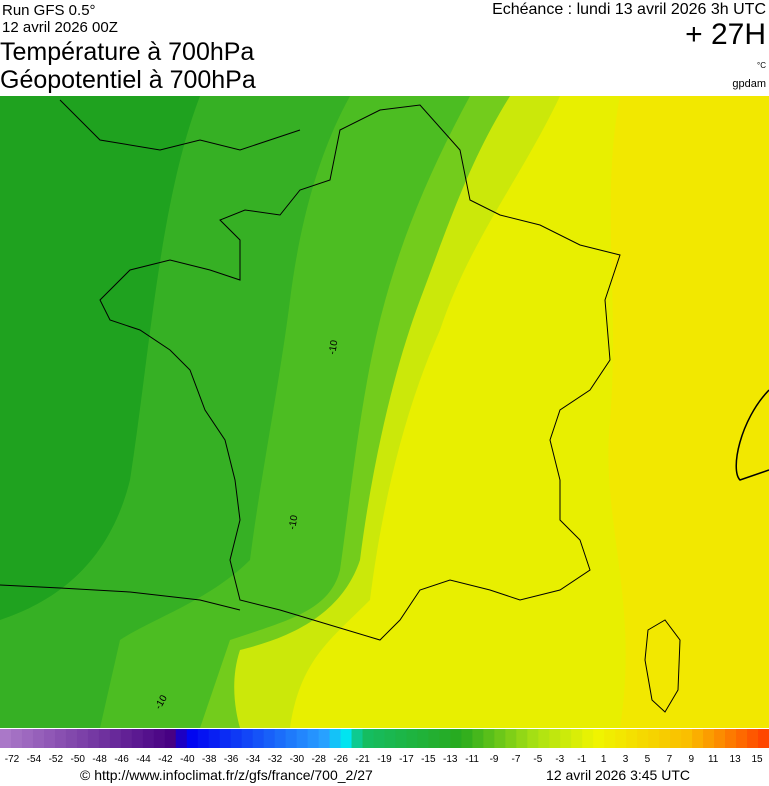 This screenshot has width=769, height=786. What do you see at coordinates (670, 759) in the screenshot?
I see `color-bar-label: 7` at bounding box center [670, 759].